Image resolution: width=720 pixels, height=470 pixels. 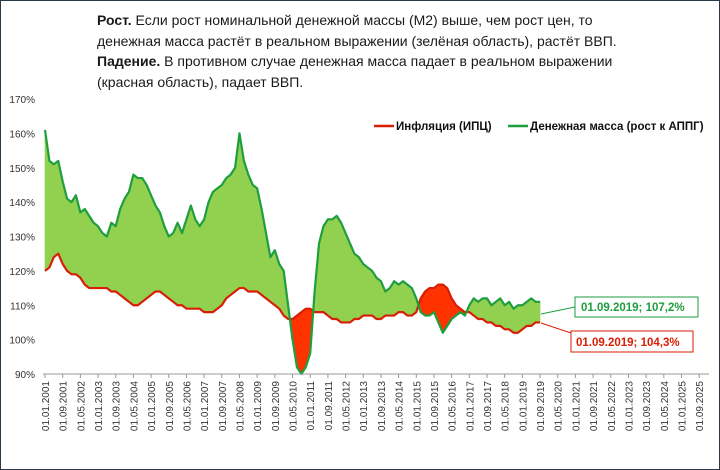 I want to click on x-tick-label: 01.01.2025, so click(x=682, y=406).